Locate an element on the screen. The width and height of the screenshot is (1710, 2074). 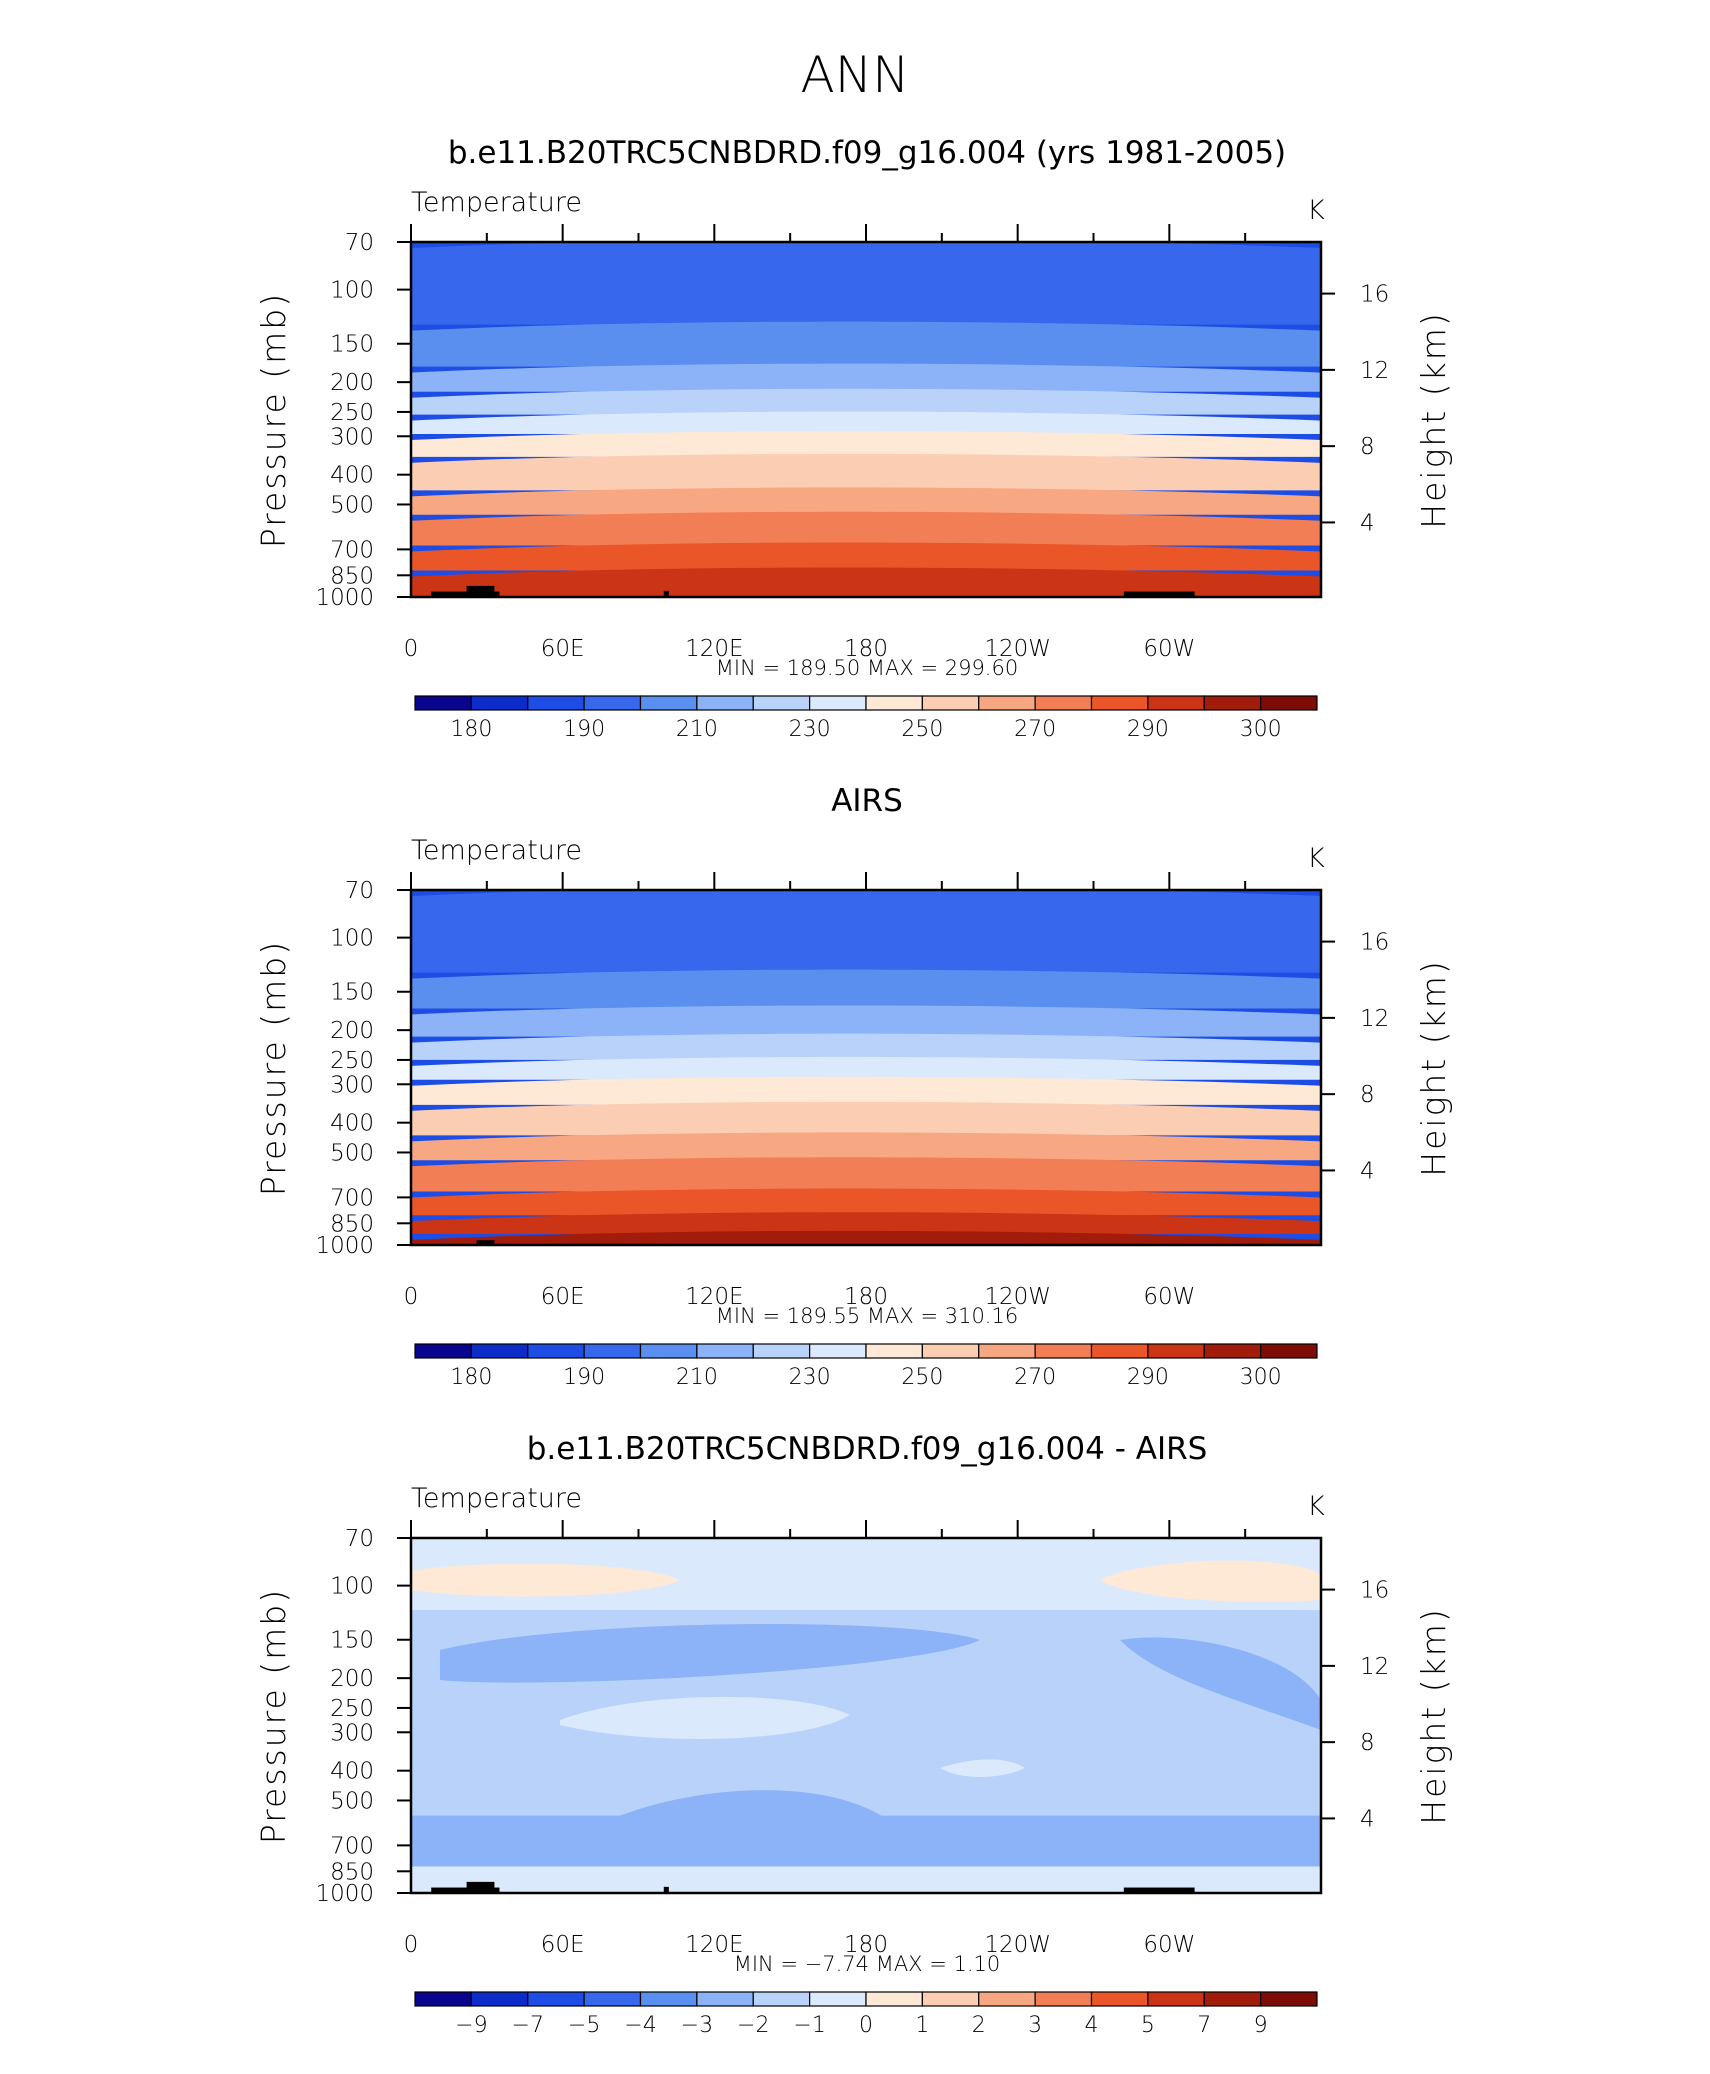
y-tick-label: 200 is located at coordinates (352, 1031).